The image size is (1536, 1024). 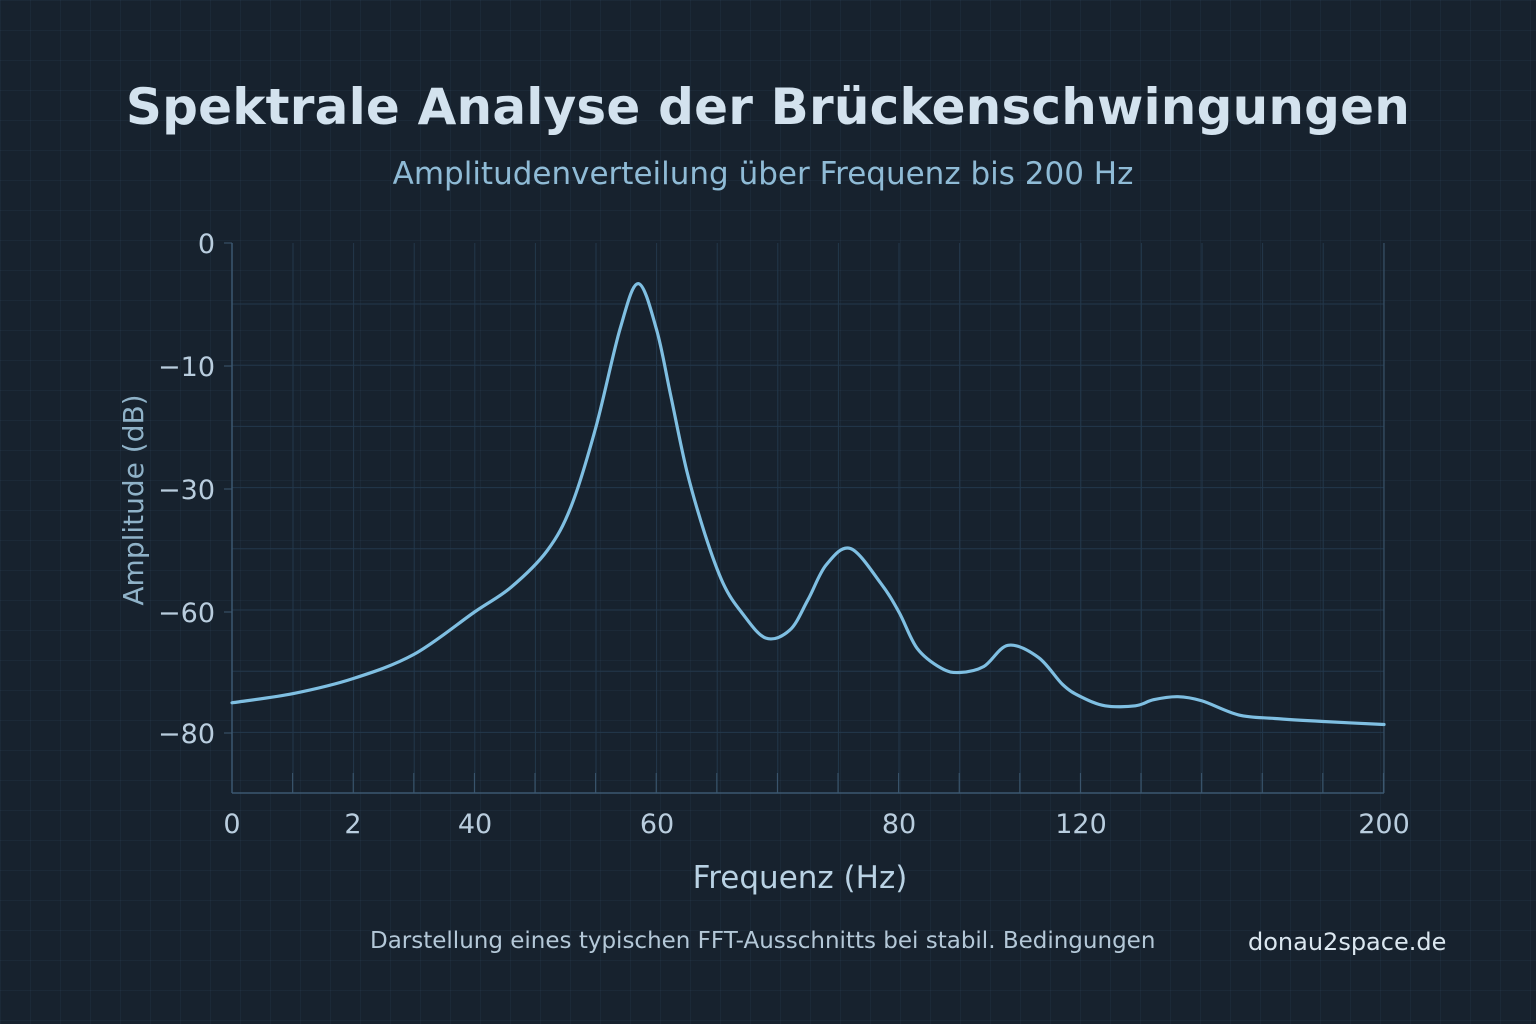 I want to click on y-tick-label: −30, so click(x=186, y=490).